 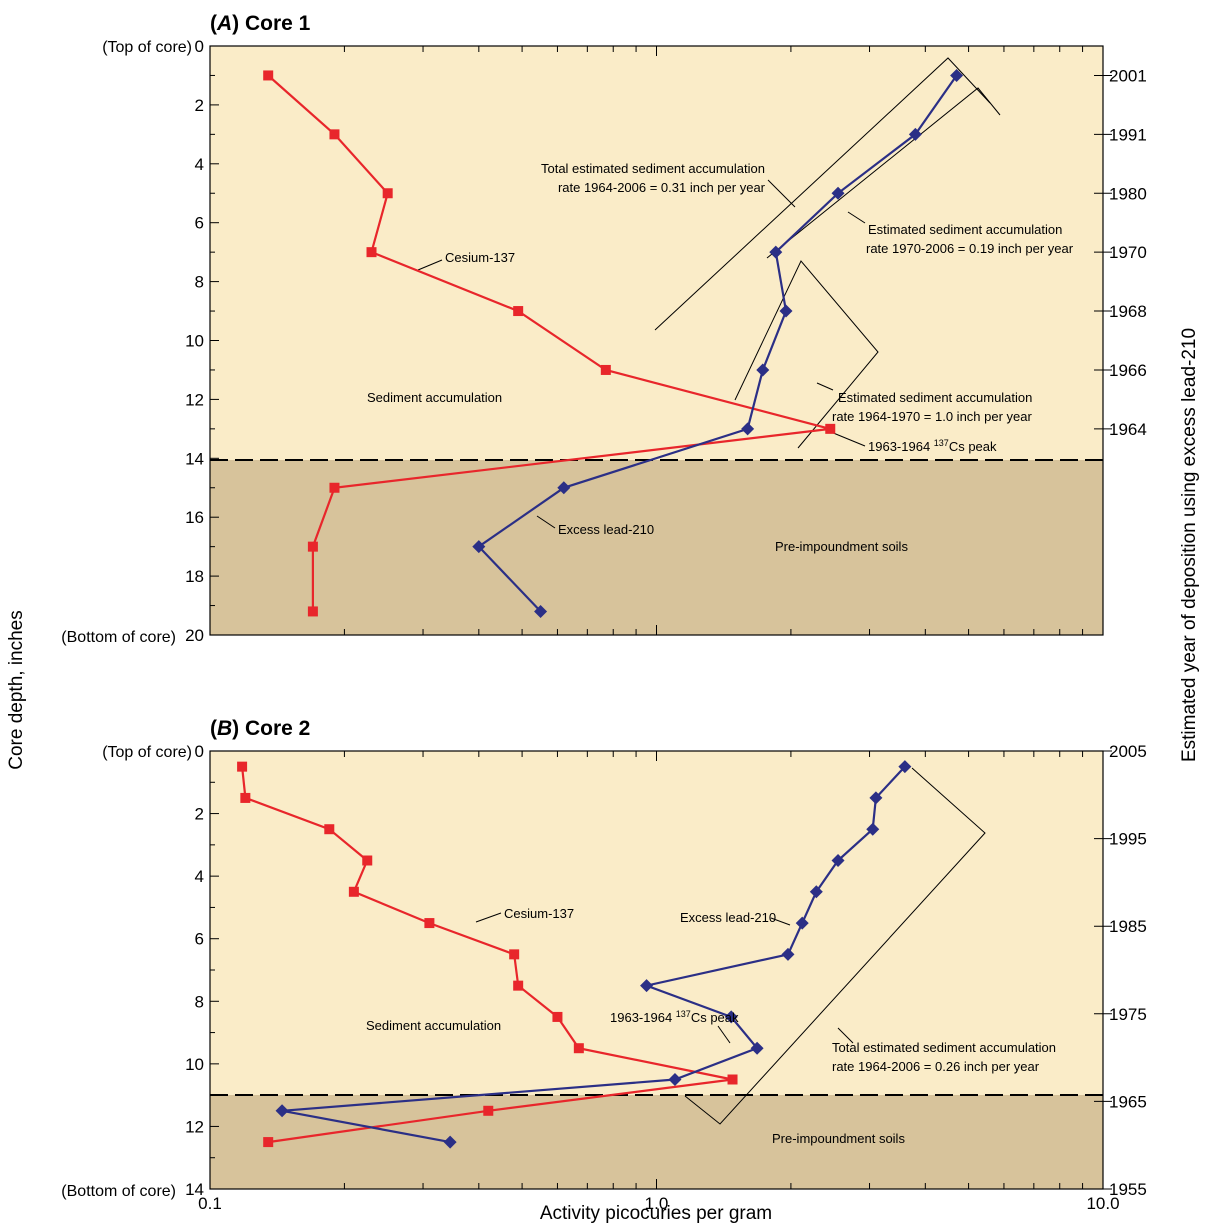 What do you see at coordinates (147, 752) in the screenshot?
I see `panel-b-top-of-core-label: (Top of core)` at bounding box center [147, 752].